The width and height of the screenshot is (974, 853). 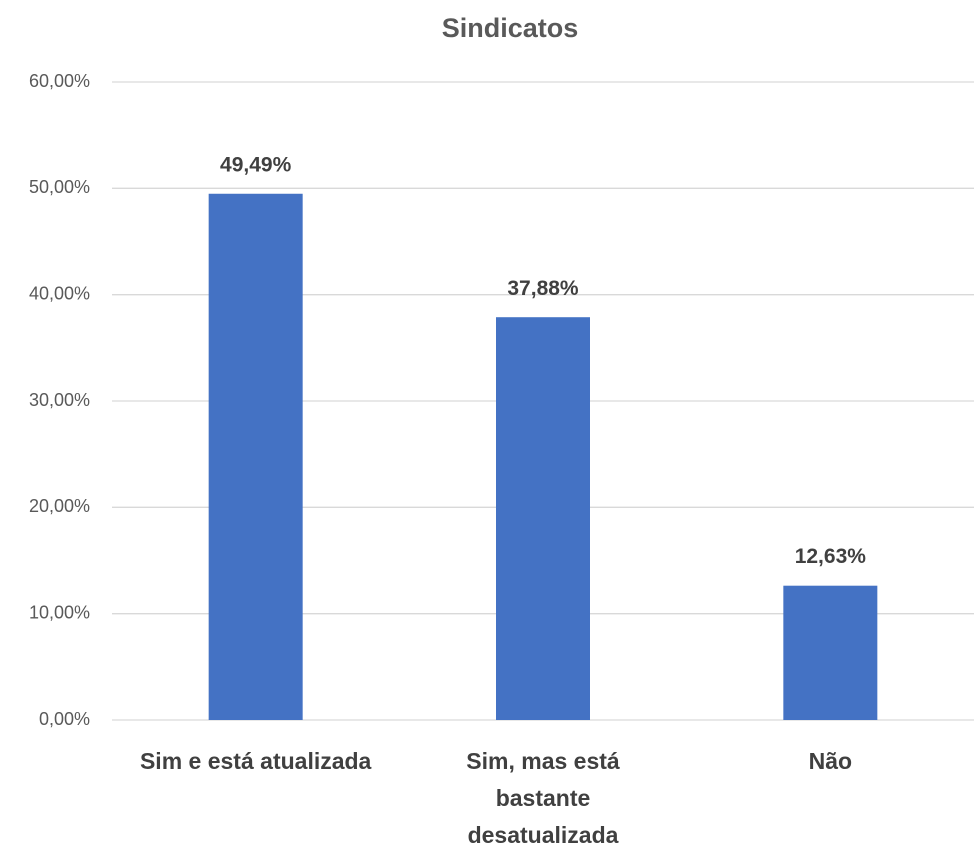 What do you see at coordinates (59, 400) in the screenshot?
I see `y-tick-label: 30,00%` at bounding box center [59, 400].